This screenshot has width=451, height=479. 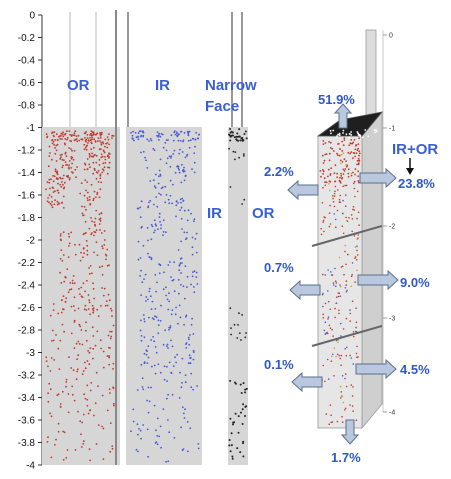 I want to click on depth-tick-label: -2.2, so click(x=27, y=263).